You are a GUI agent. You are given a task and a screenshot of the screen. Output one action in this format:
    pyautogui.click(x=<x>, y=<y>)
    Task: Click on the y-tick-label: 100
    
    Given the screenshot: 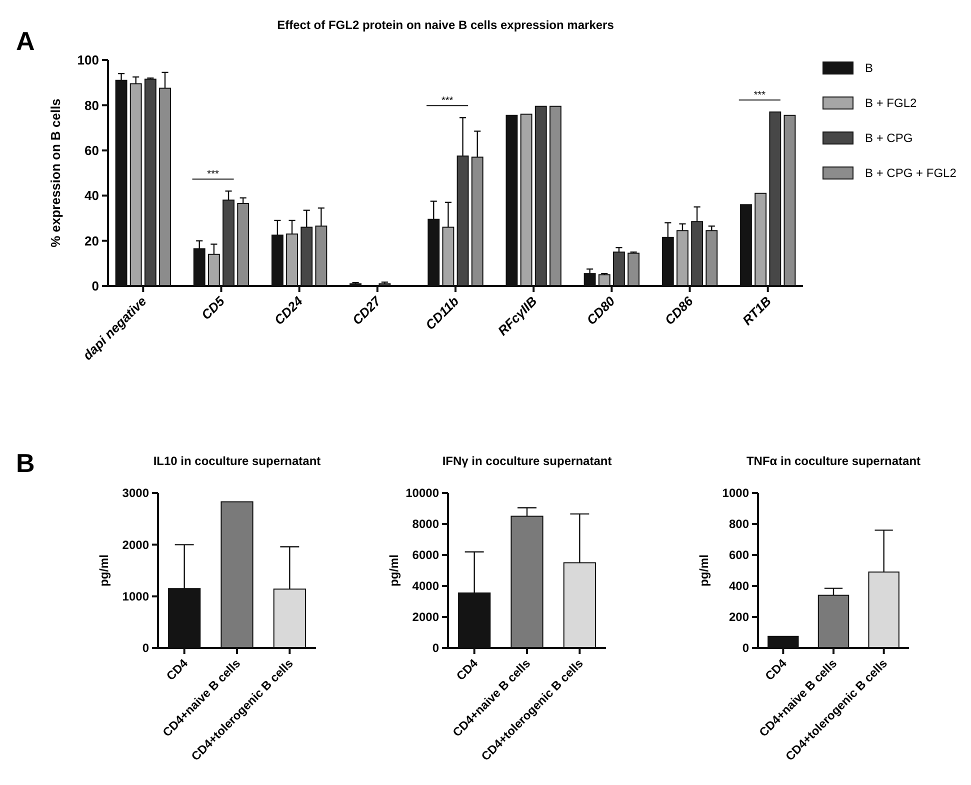 What is the action you would take?
    pyautogui.click(x=88, y=60)
    